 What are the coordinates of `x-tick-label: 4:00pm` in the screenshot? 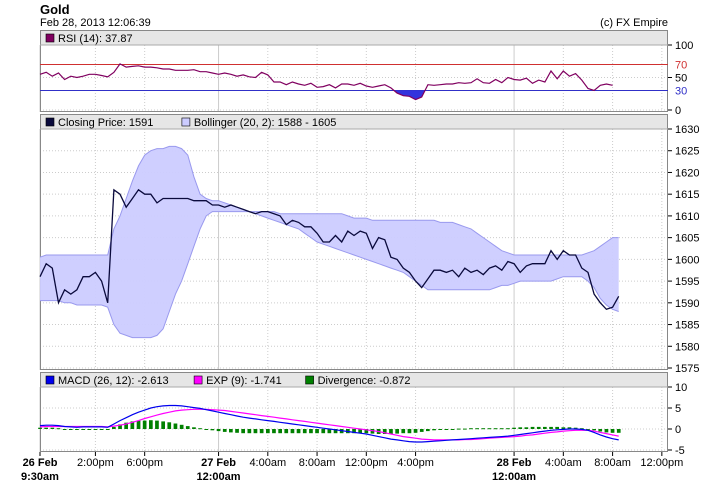 It's located at (415, 463).